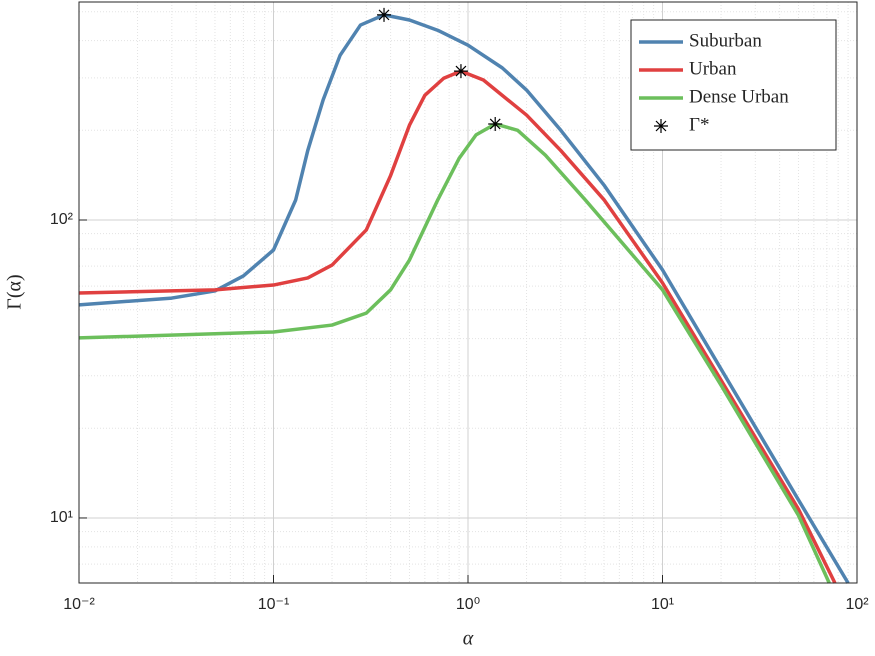  Describe the element at coordinates (662, 604) in the screenshot. I see `x-tick-label: 10¹` at that location.